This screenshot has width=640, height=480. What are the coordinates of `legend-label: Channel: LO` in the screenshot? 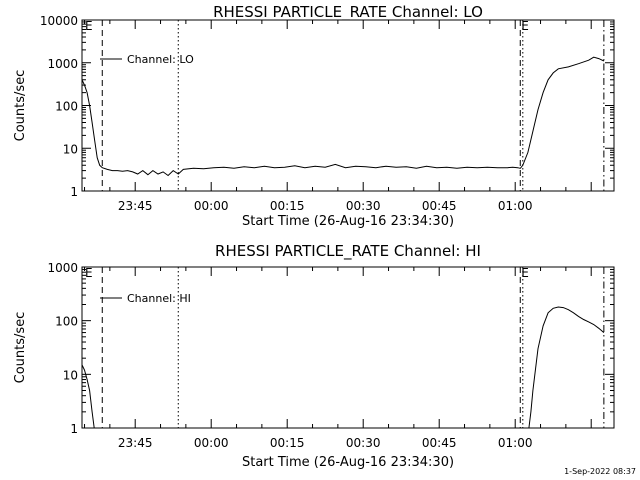 It's located at (160, 59).